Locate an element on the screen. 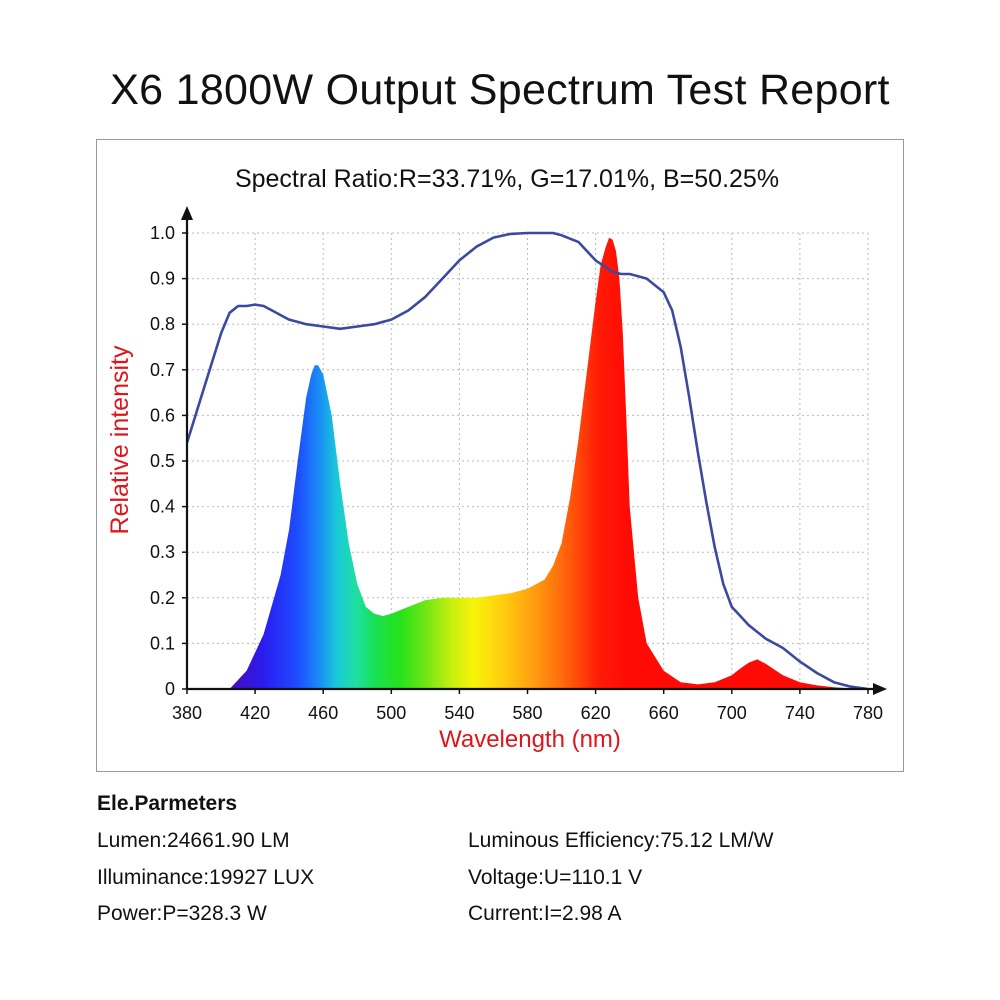 This screenshot has width=1000, height=1000. report-title: X6 1800W Output Spectrum Test Report is located at coordinates (500, 90).